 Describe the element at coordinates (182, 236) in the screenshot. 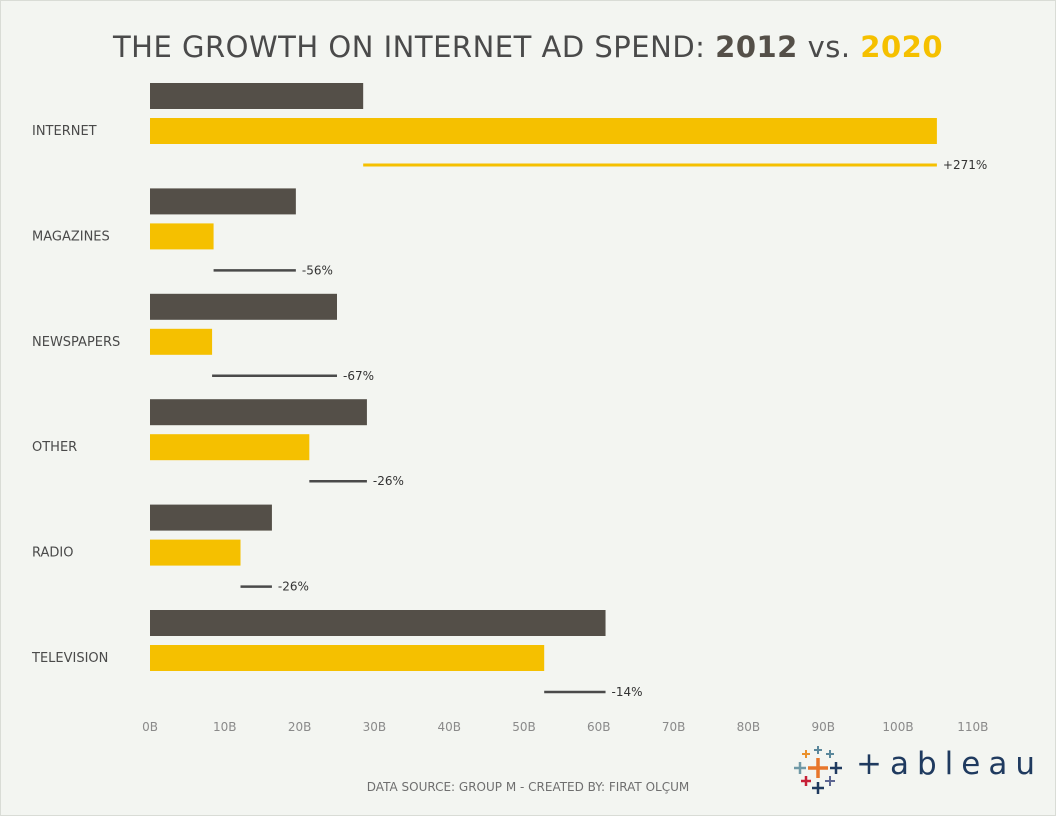

I see `bar-2020-magazines` at that location.